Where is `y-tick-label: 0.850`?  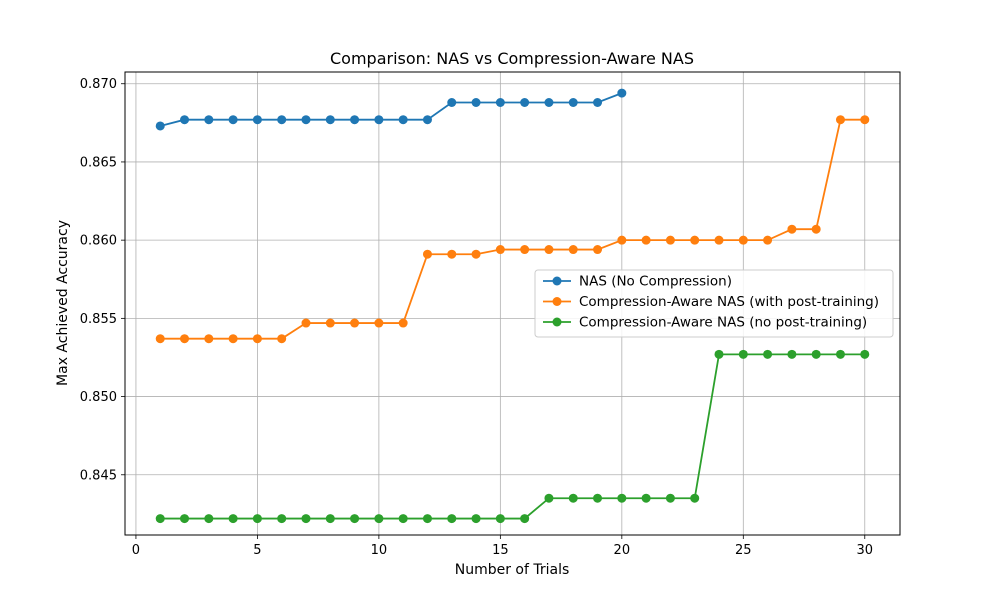
y-tick-label: 0.850 is located at coordinates (98, 397).